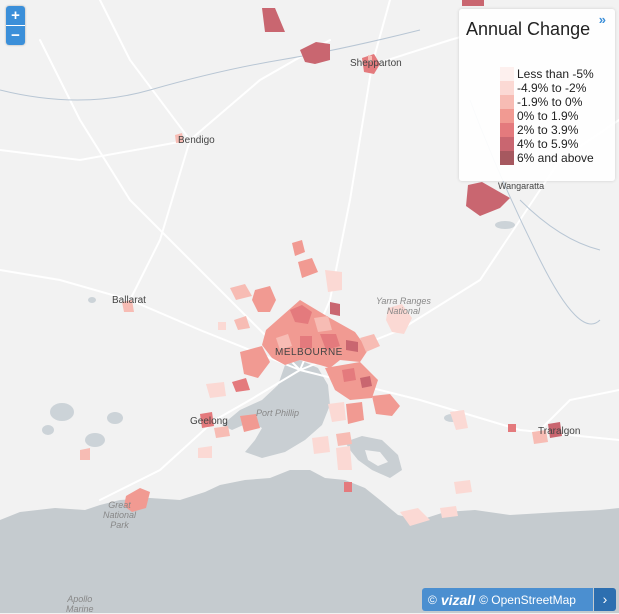  What do you see at coordinates (432, 599) in the screenshot?
I see `copyright-symbol: ©` at bounding box center [432, 599].